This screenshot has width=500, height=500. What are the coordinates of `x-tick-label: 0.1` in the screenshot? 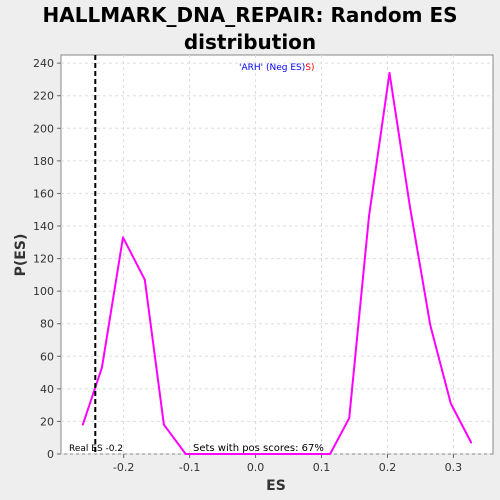 It's located at (322, 467).